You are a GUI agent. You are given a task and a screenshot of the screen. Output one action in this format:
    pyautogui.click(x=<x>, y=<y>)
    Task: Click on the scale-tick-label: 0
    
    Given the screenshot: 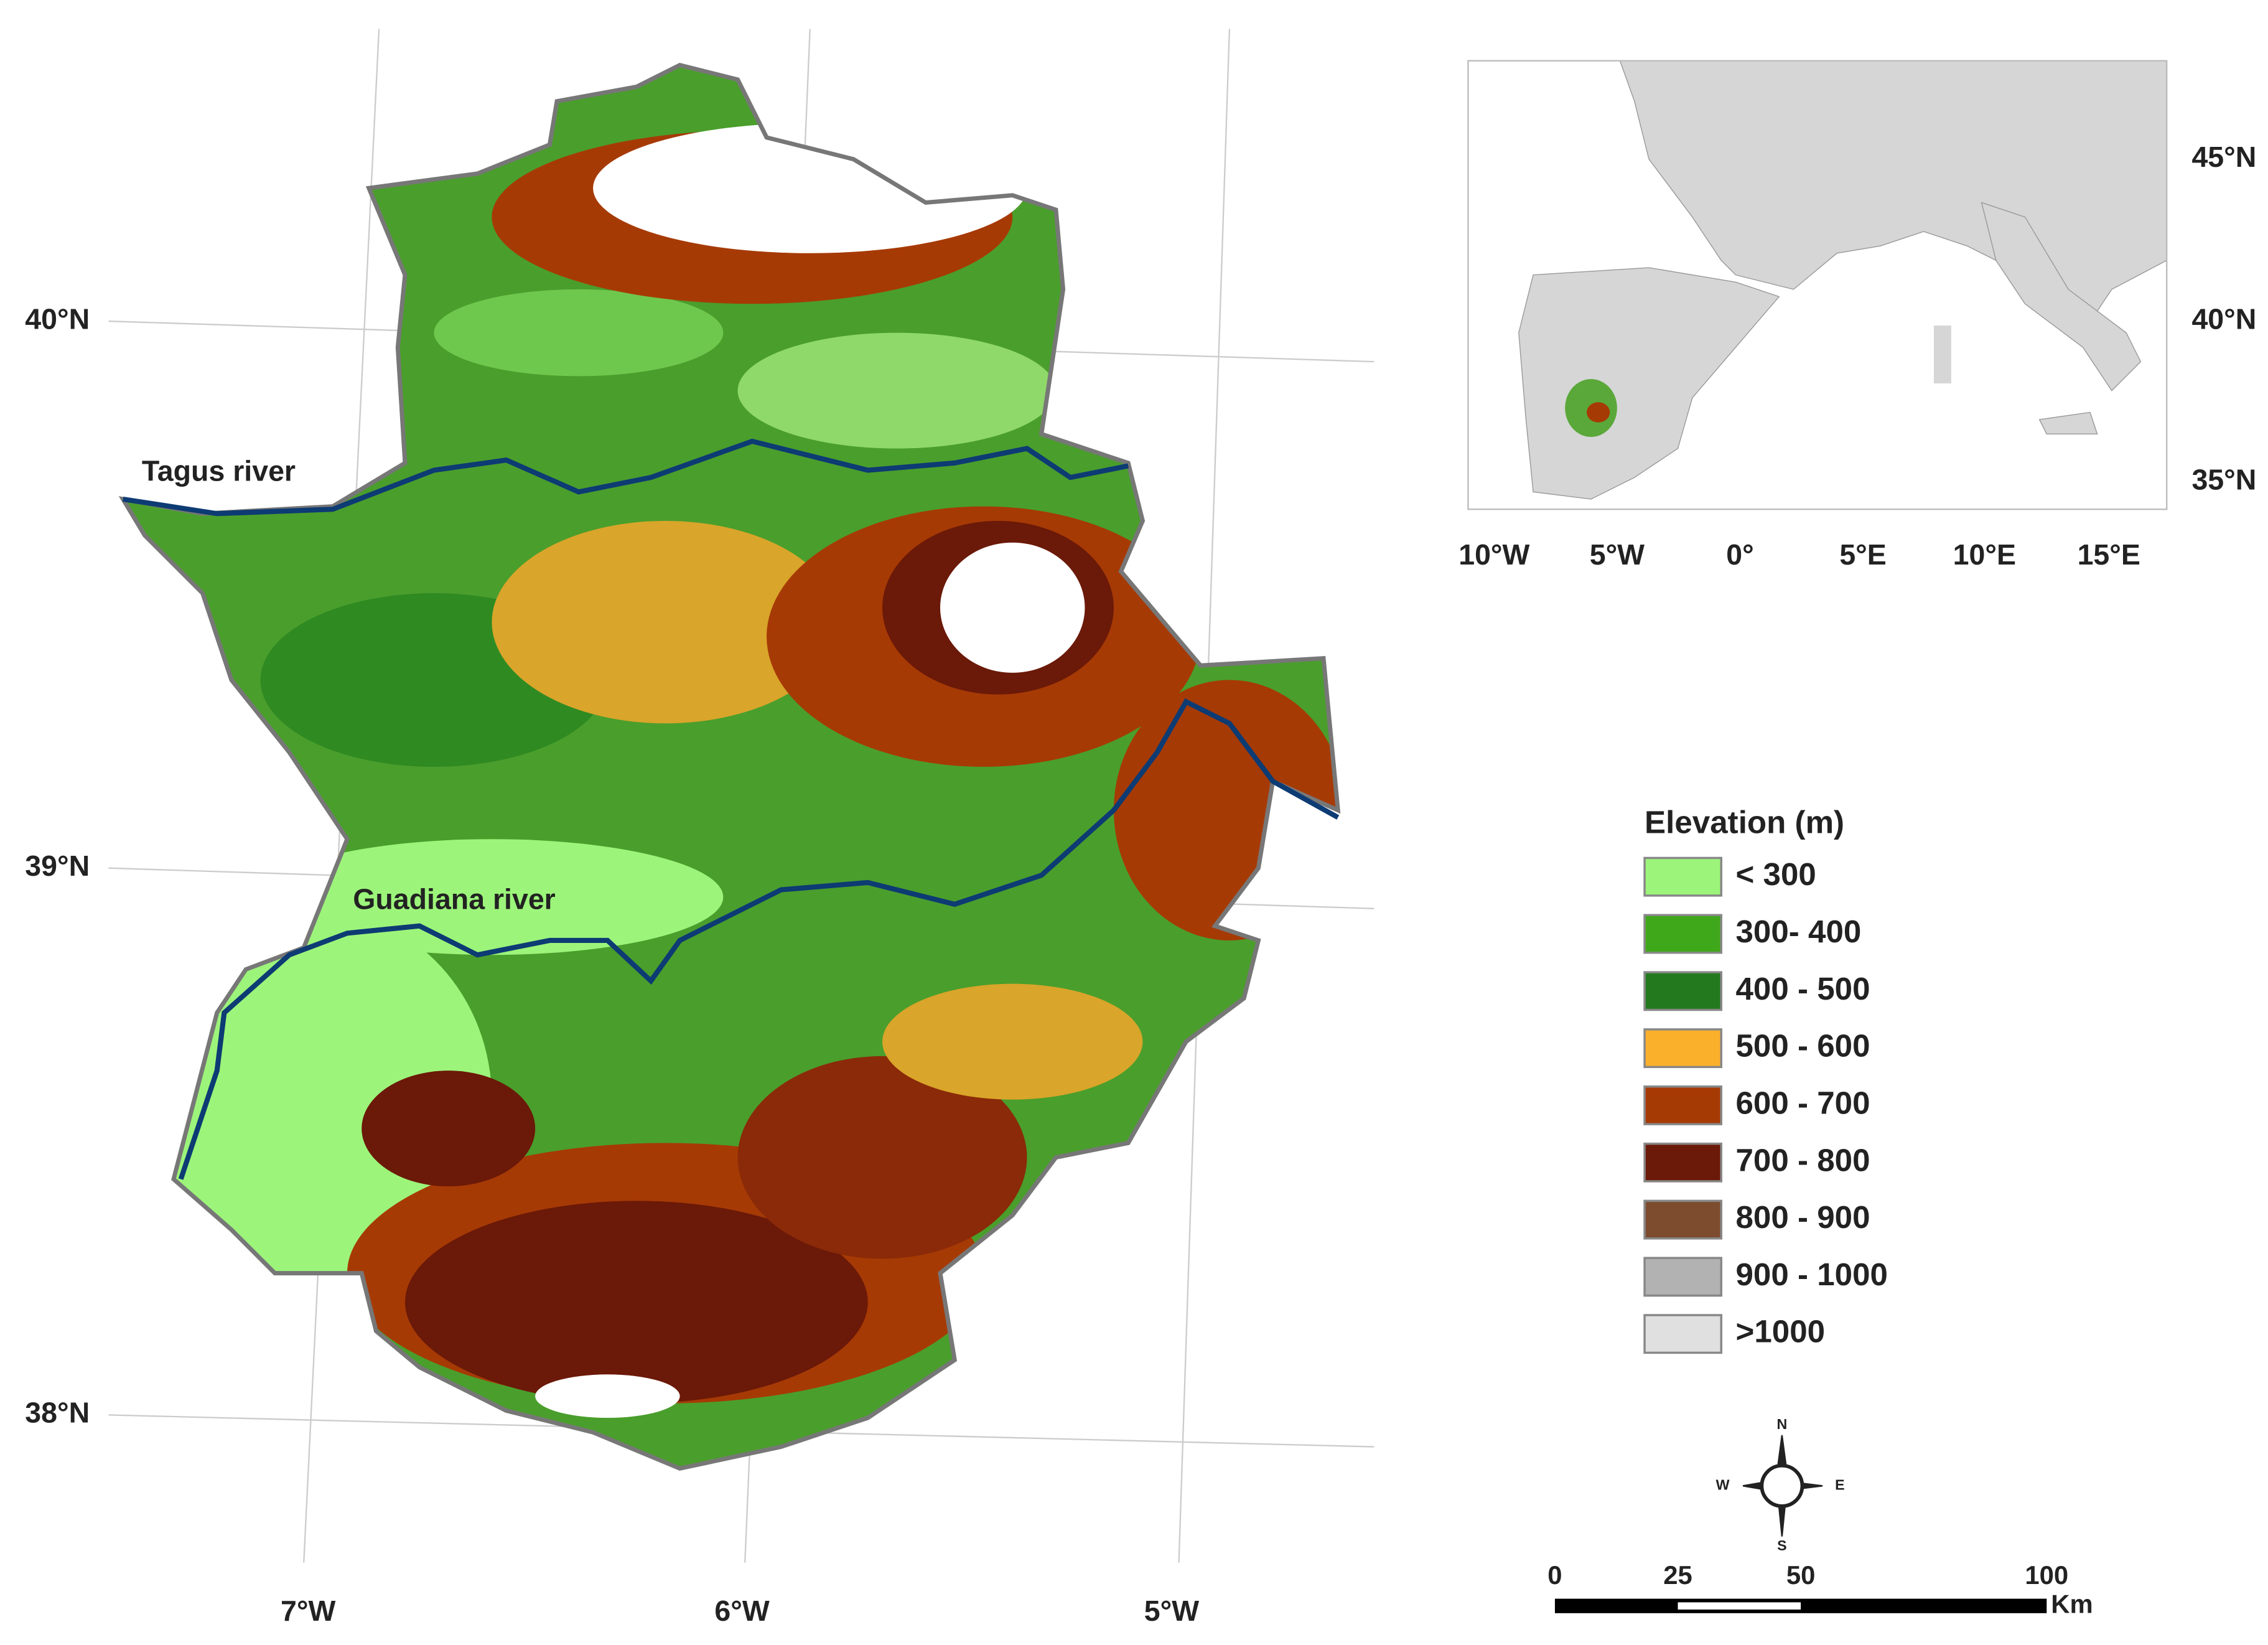 What is the action you would take?
    pyautogui.click(x=1554, y=1575)
    